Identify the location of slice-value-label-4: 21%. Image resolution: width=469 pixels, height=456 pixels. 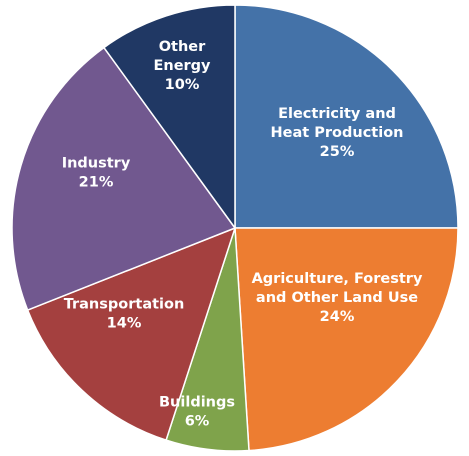
(96, 183).